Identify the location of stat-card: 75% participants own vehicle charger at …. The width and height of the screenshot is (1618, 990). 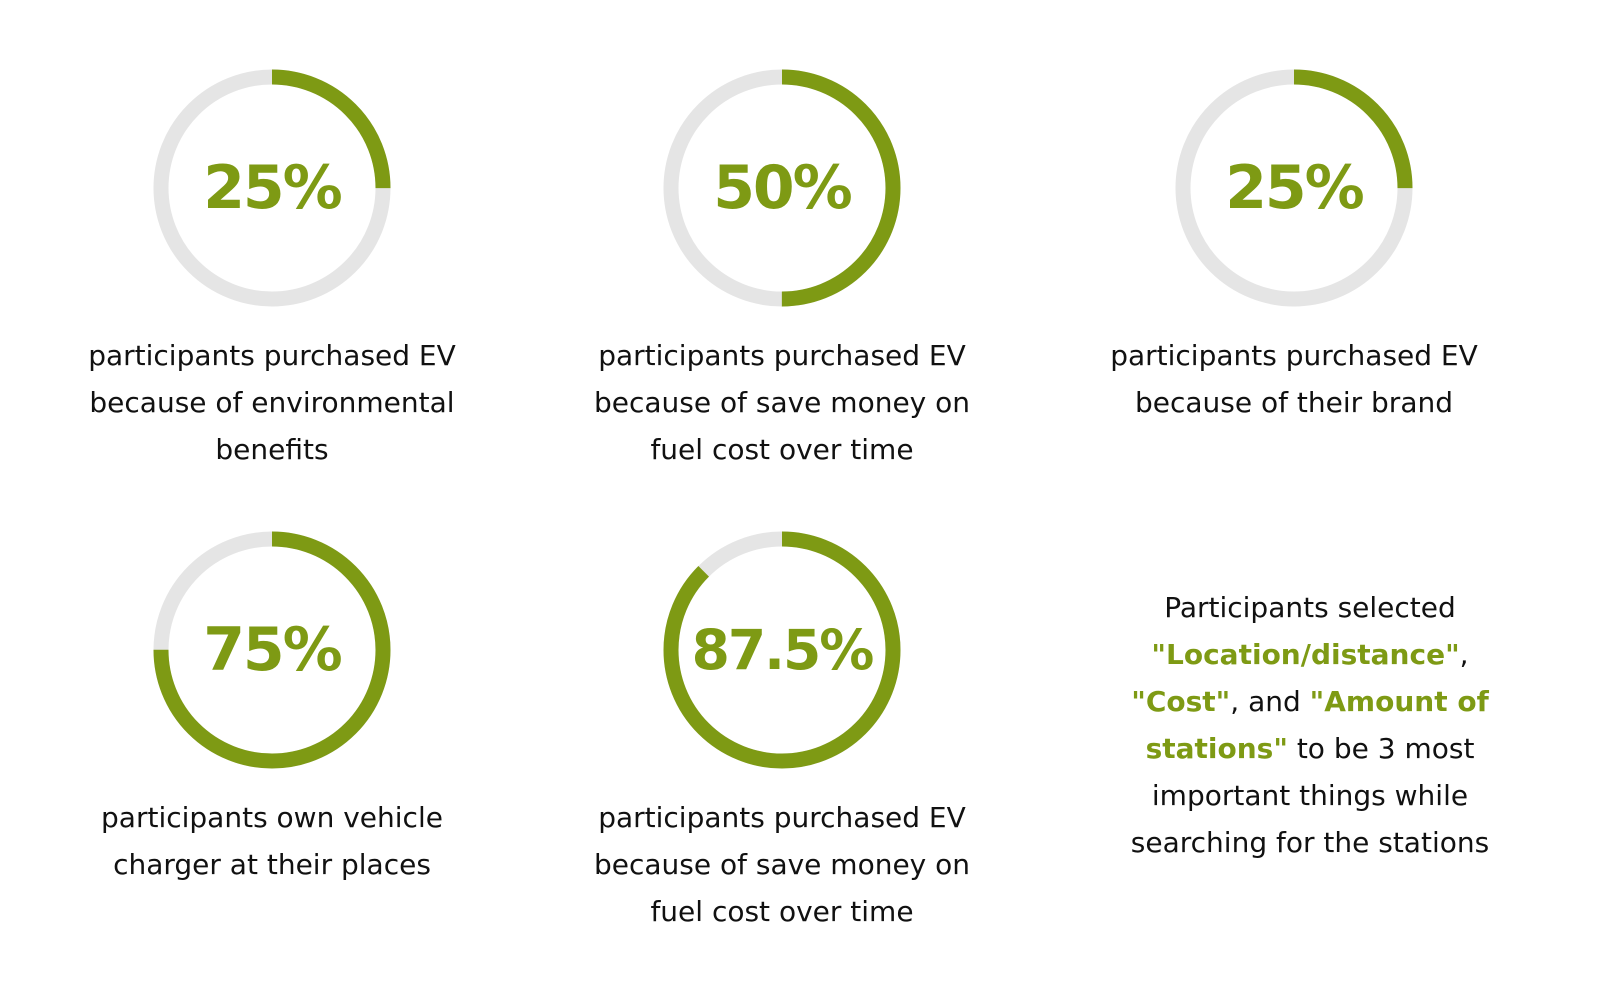
(272, 706).